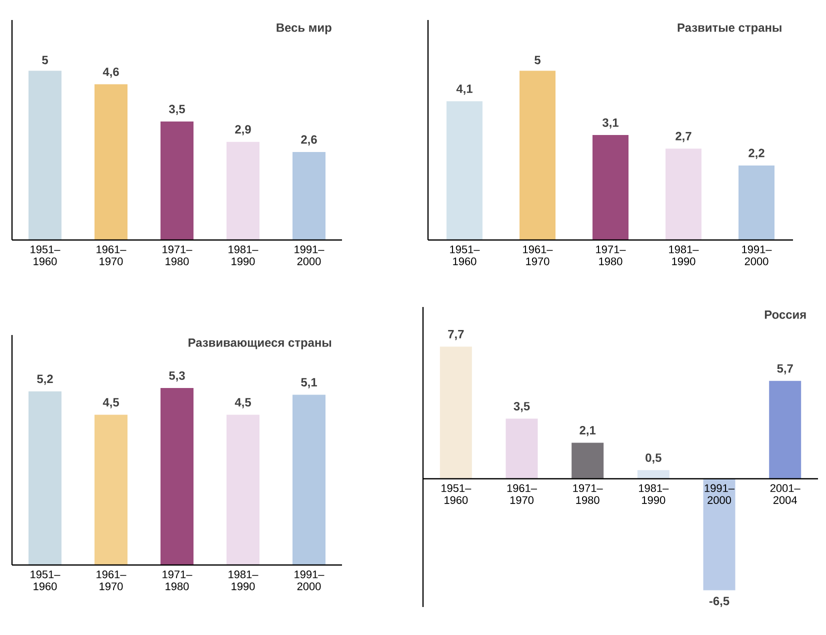 The width and height of the screenshot is (826, 635). Describe the element at coordinates (785, 314) in the screenshot. I see `chart-title: Россия` at that location.